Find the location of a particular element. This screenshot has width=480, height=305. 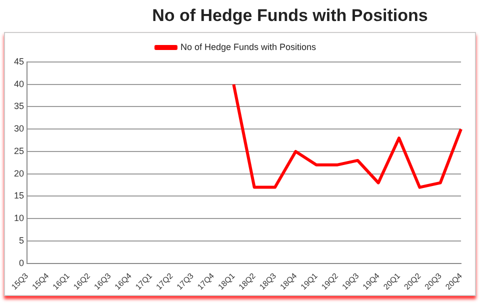

y-tick-label: 35 is located at coordinates (19, 106).